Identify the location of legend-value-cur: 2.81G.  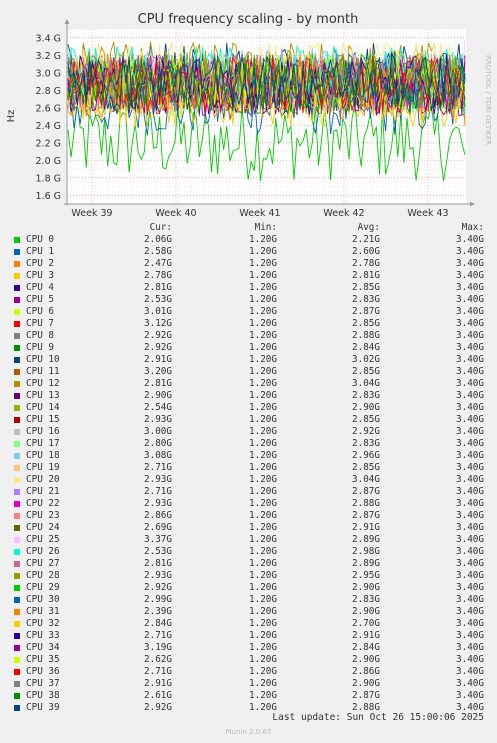
(158, 287).